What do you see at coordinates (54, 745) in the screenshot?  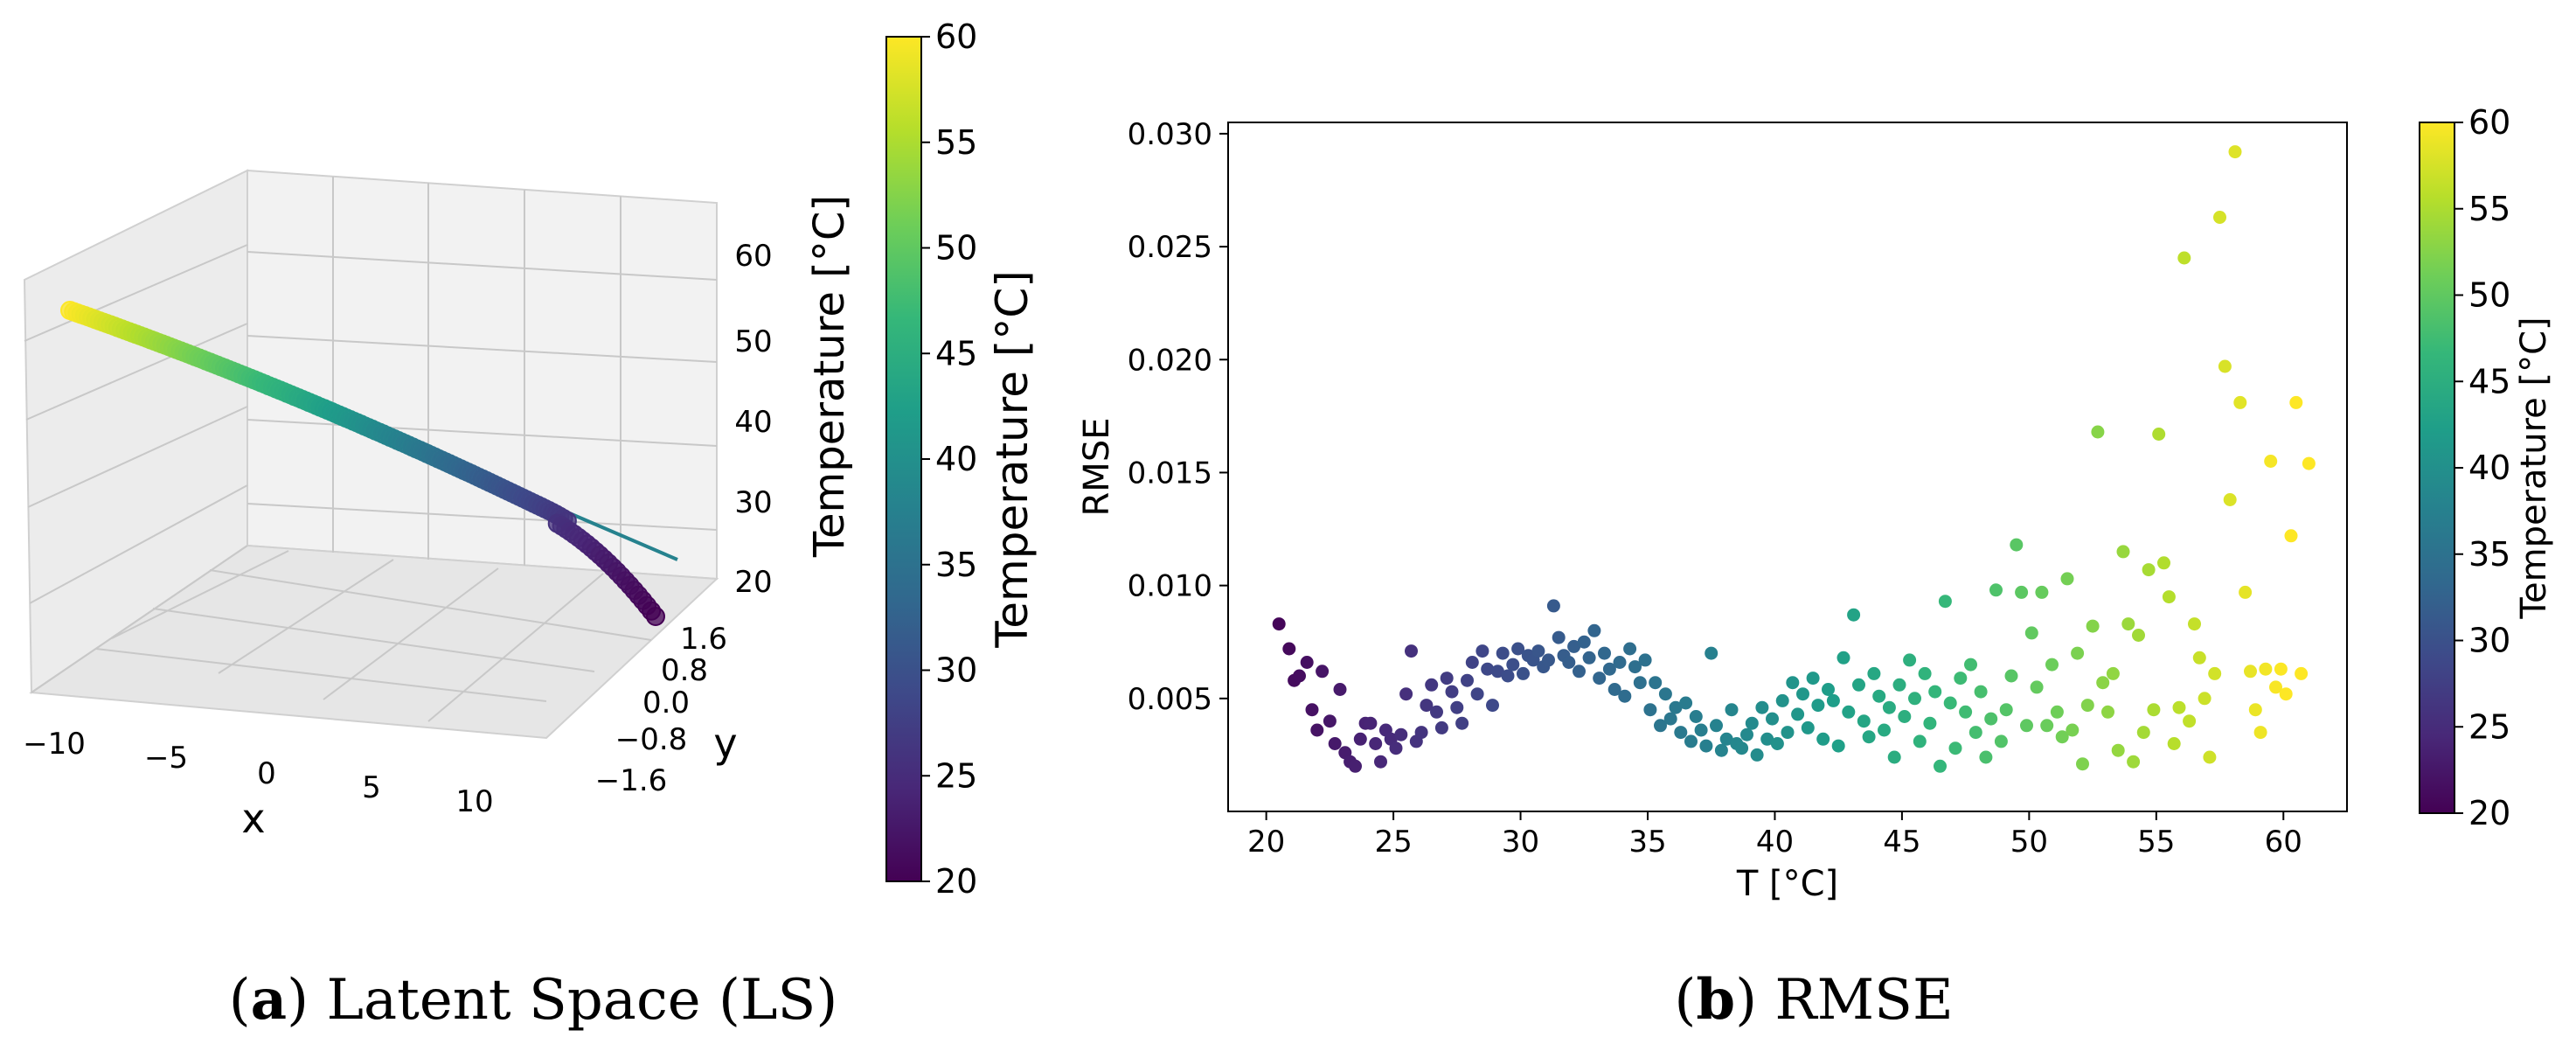 I see `x-tick-label: −10` at bounding box center [54, 745].